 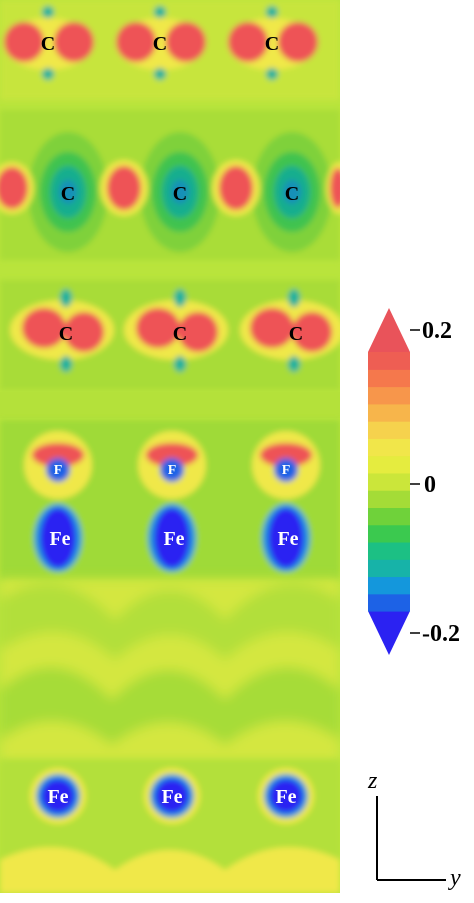 What do you see at coordinates (389, 633) in the screenshot?
I see `colorbar-min-arrow` at bounding box center [389, 633].